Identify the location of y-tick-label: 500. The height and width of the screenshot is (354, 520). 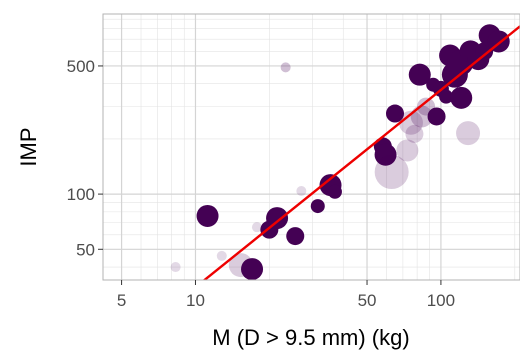
(81, 66).